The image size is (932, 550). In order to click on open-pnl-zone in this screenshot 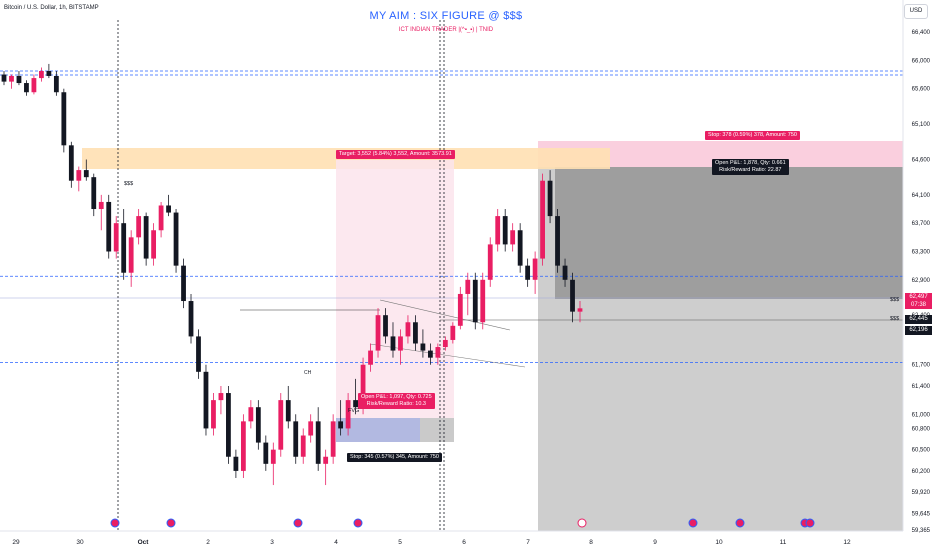, I will do `click(729, 233)`.